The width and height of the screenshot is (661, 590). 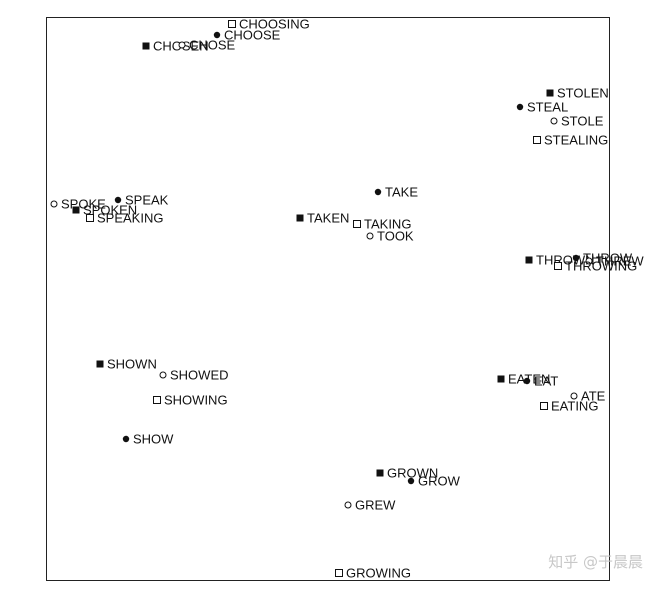 I want to click on point-growing: GROWING, so click(x=373, y=573).